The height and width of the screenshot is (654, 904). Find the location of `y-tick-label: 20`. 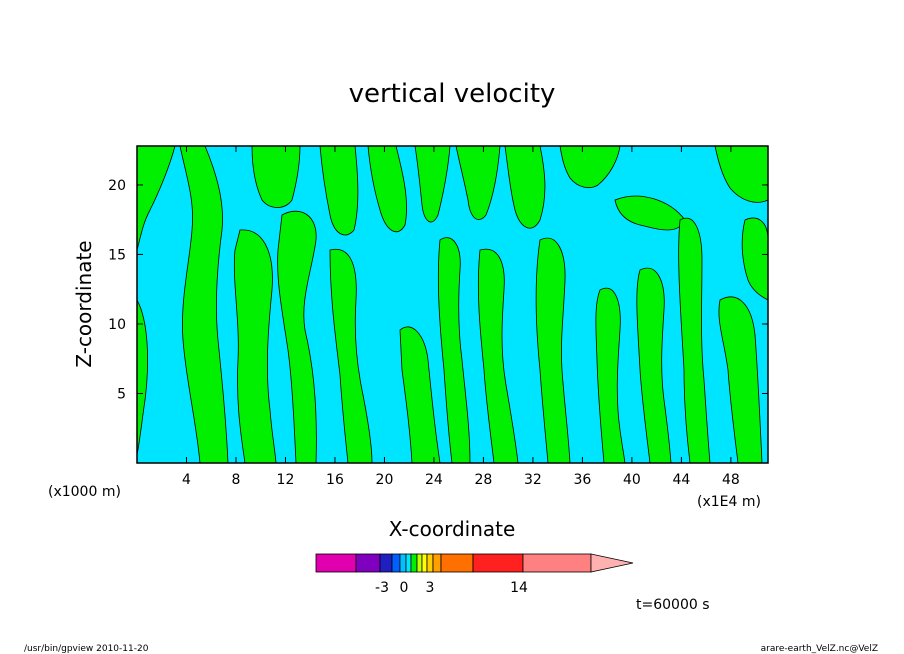

y-tick-label: 20 is located at coordinates (117, 186).